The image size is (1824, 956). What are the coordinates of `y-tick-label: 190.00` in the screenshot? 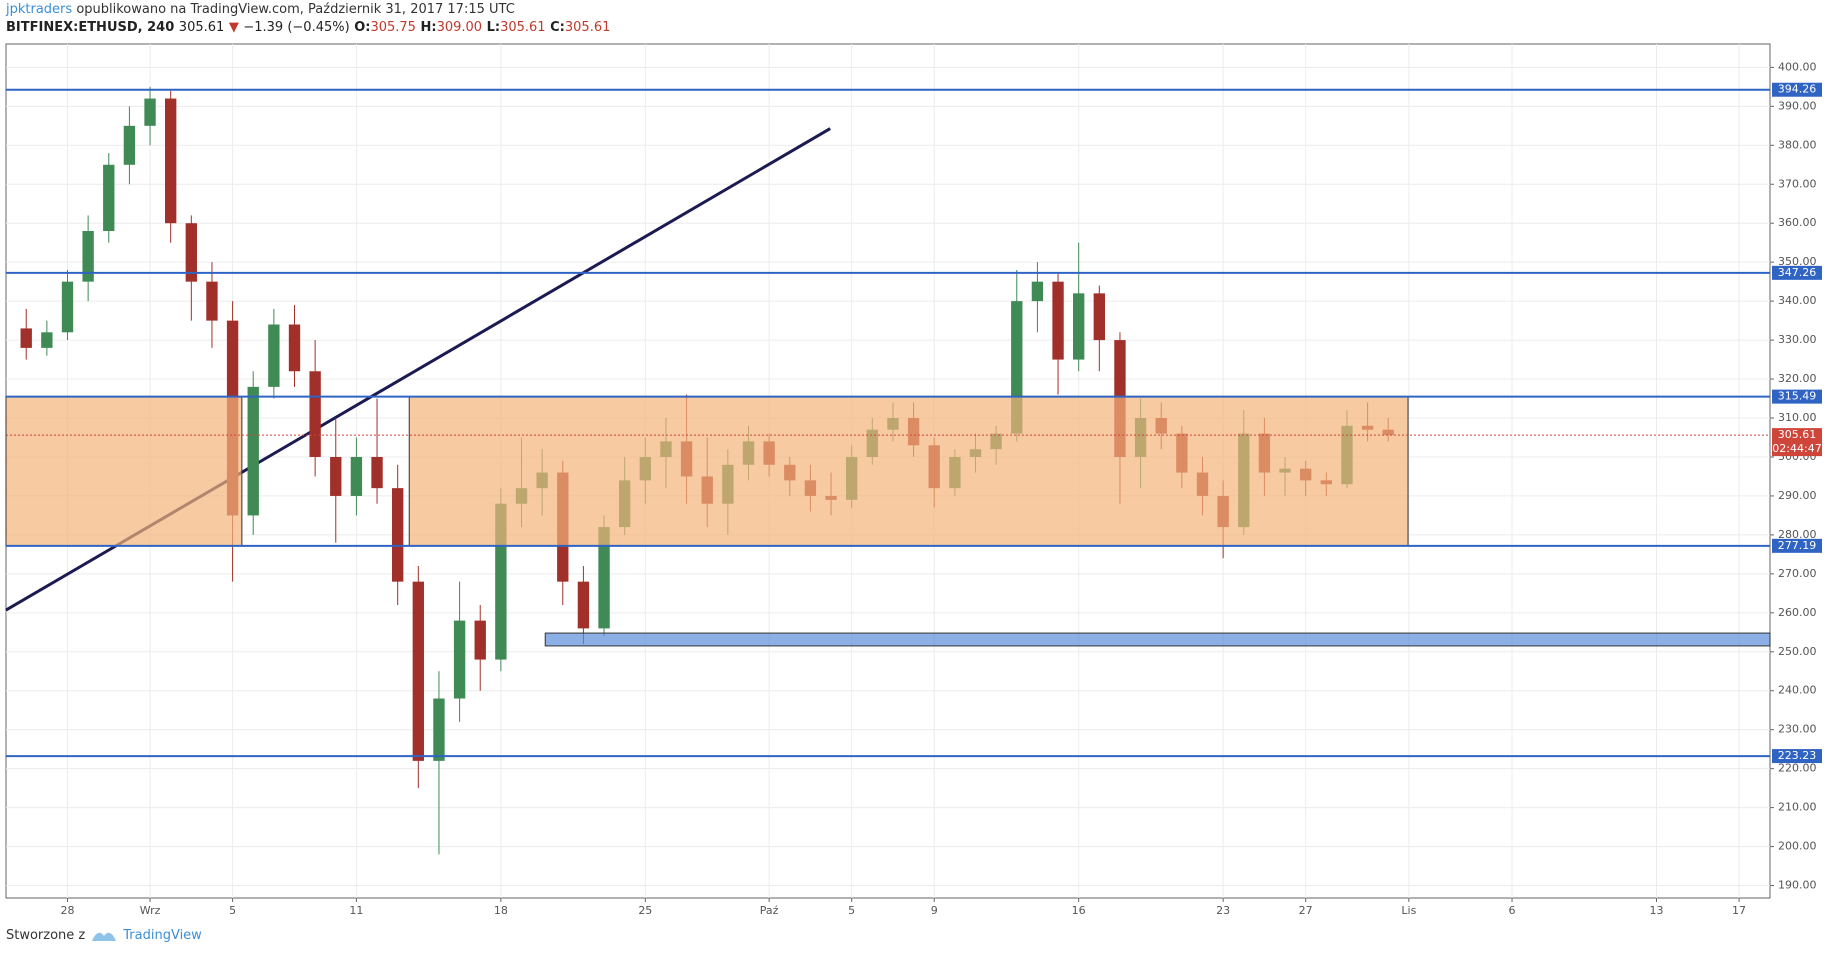 It's located at (1797, 885).